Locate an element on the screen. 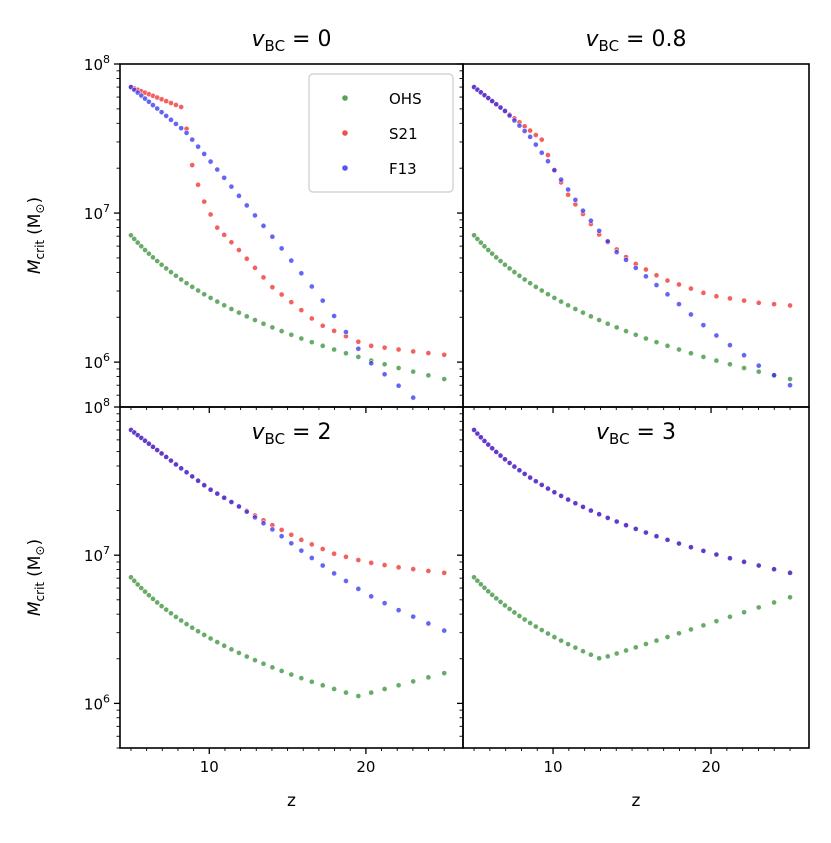  x-axis-label: z is located at coordinates (636, 801).